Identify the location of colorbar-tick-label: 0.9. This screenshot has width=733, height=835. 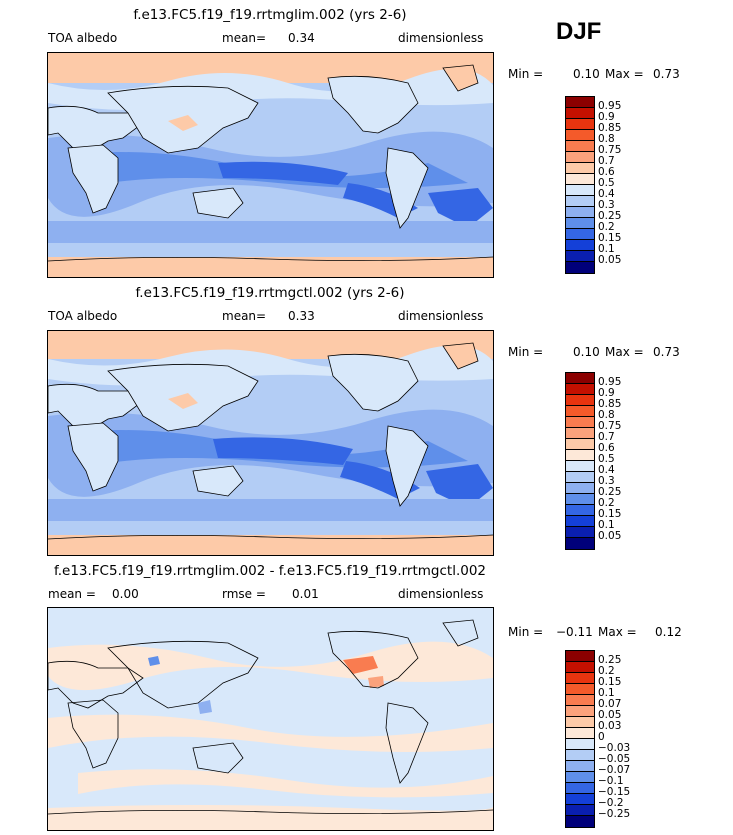
(606, 393).